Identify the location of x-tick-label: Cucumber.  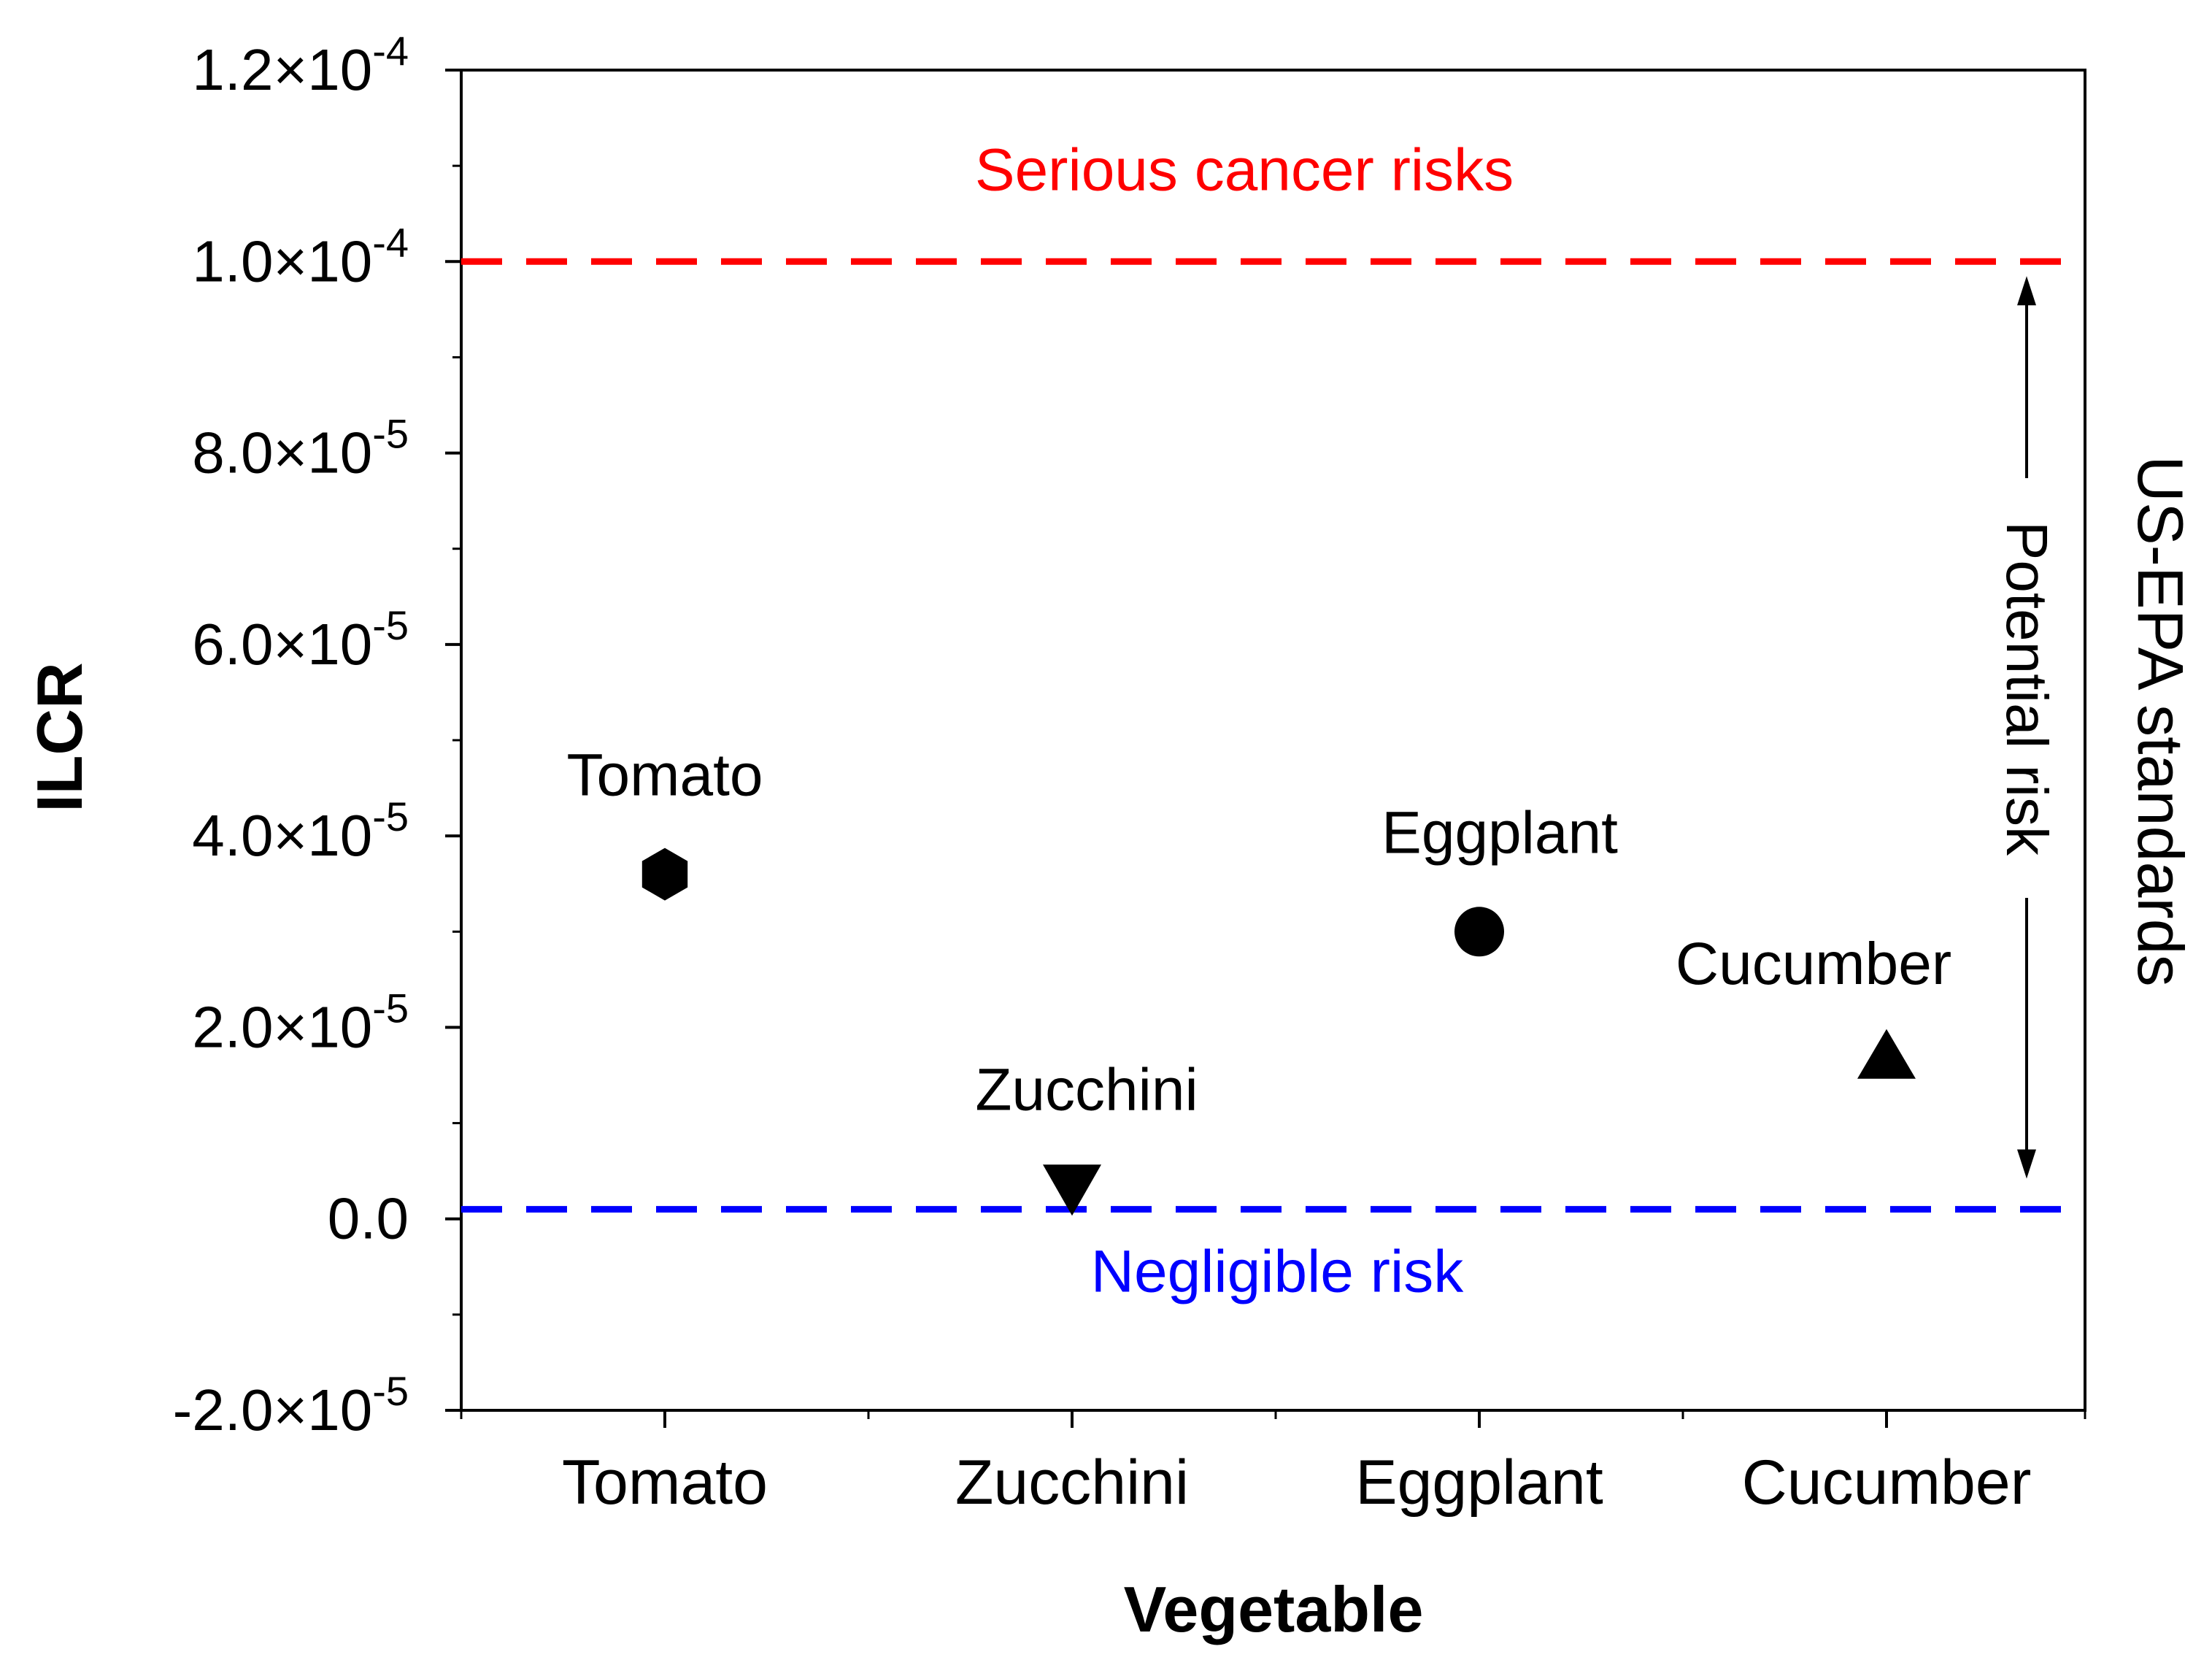
(1887, 1483).